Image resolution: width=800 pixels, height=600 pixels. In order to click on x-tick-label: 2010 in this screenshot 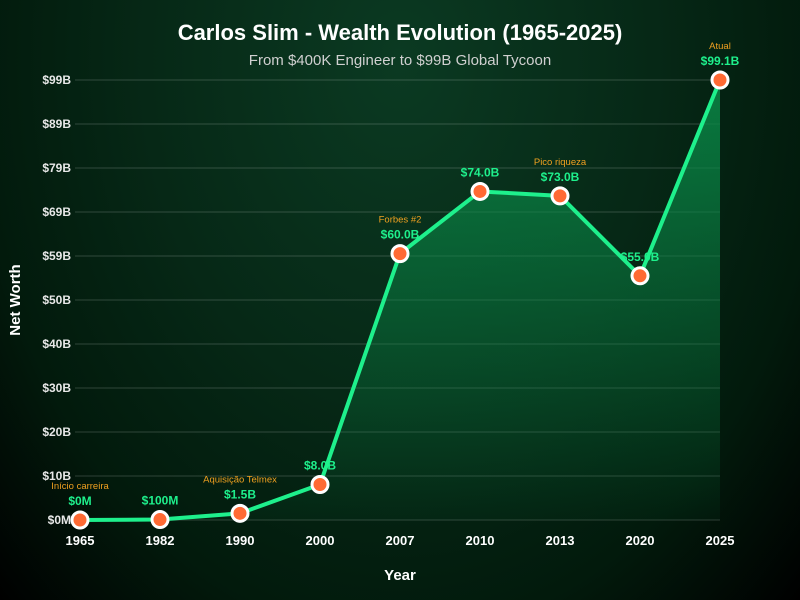, I will do `click(480, 540)`.